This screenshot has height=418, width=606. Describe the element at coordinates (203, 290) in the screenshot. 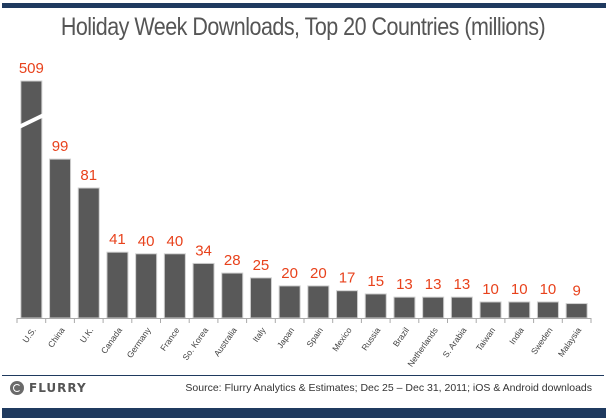

I see `bar-so-korea` at that location.